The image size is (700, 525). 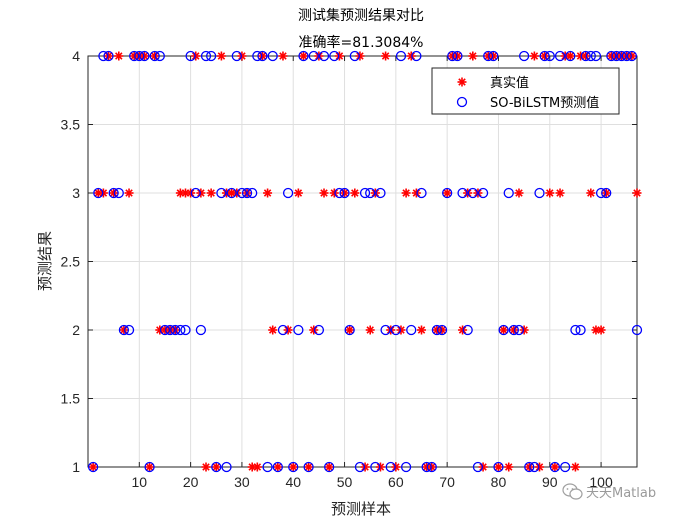 What do you see at coordinates (462, 102) in the screenshot?
I see `legend-marker-circle` at bounding box center [462, 102].